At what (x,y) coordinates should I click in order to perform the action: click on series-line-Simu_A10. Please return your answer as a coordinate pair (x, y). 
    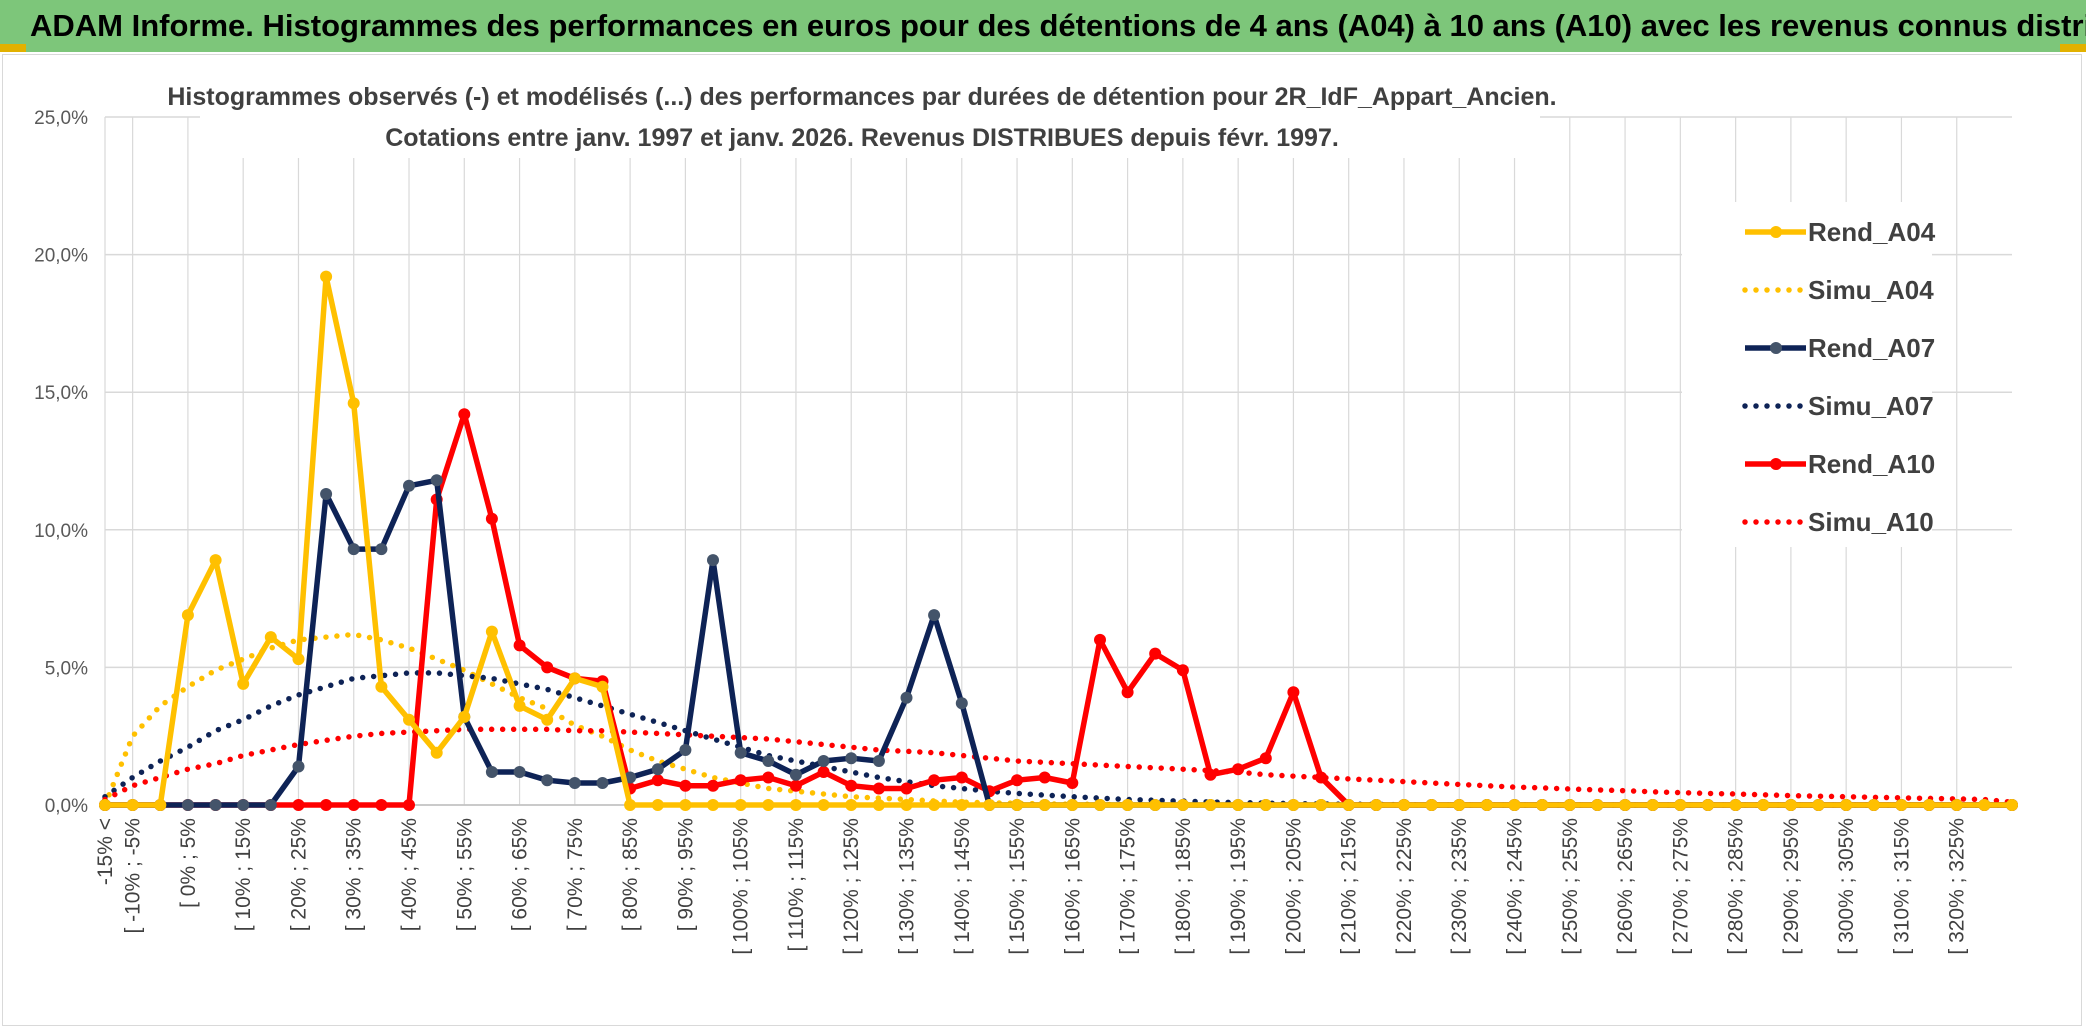
    Looking at the image, I should click on (1058, 765).